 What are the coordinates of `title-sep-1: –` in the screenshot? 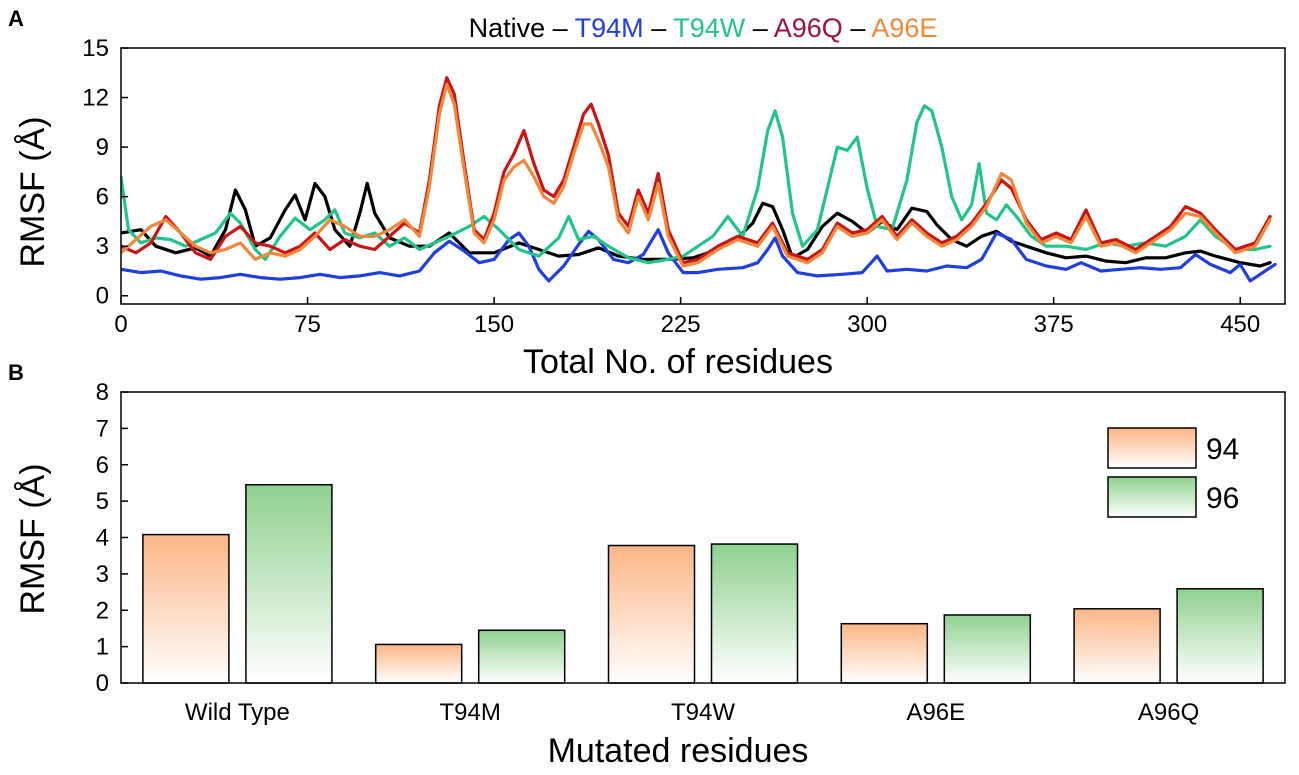 It's located at (560, 28).